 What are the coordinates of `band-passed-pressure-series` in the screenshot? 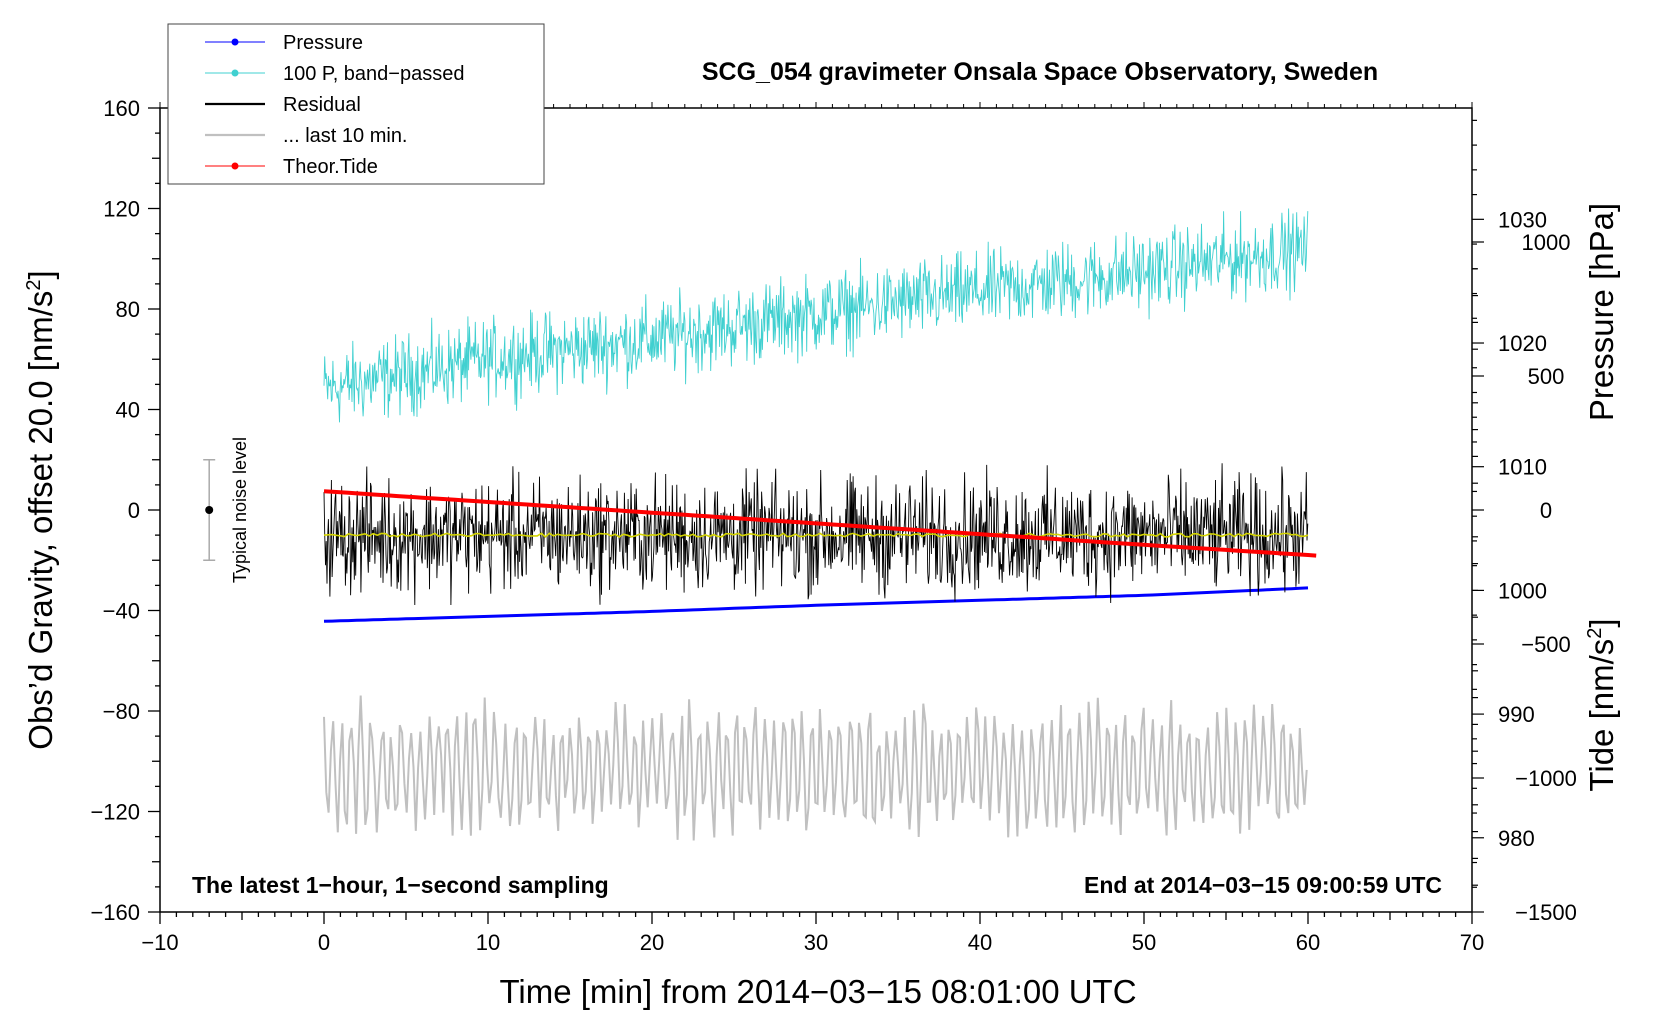 It's located at (816, 315).